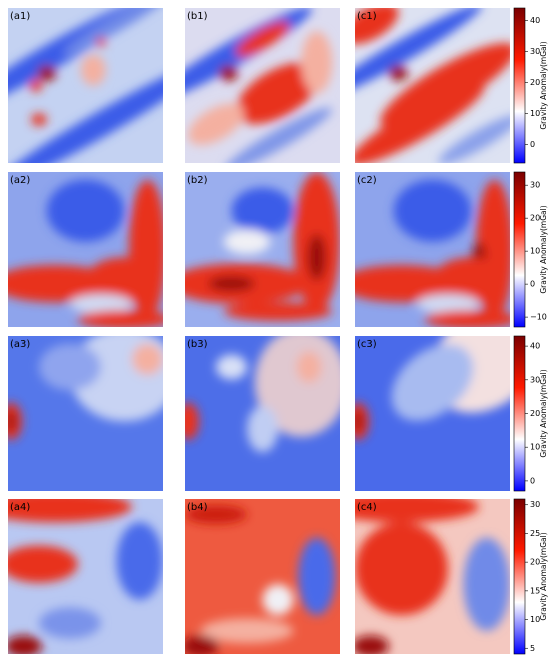 This screenshot has height=662, width=550. I want to click on colorbar-tick-label: 40, so click(535, 20).